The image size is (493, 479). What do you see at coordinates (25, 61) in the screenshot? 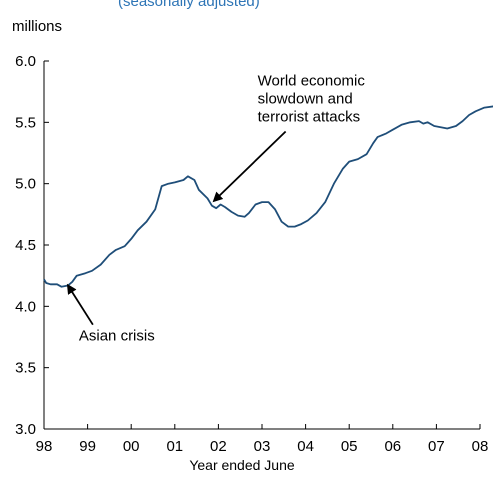
I see `y-tick-label: 6.0` at bounding box center [25, 61].